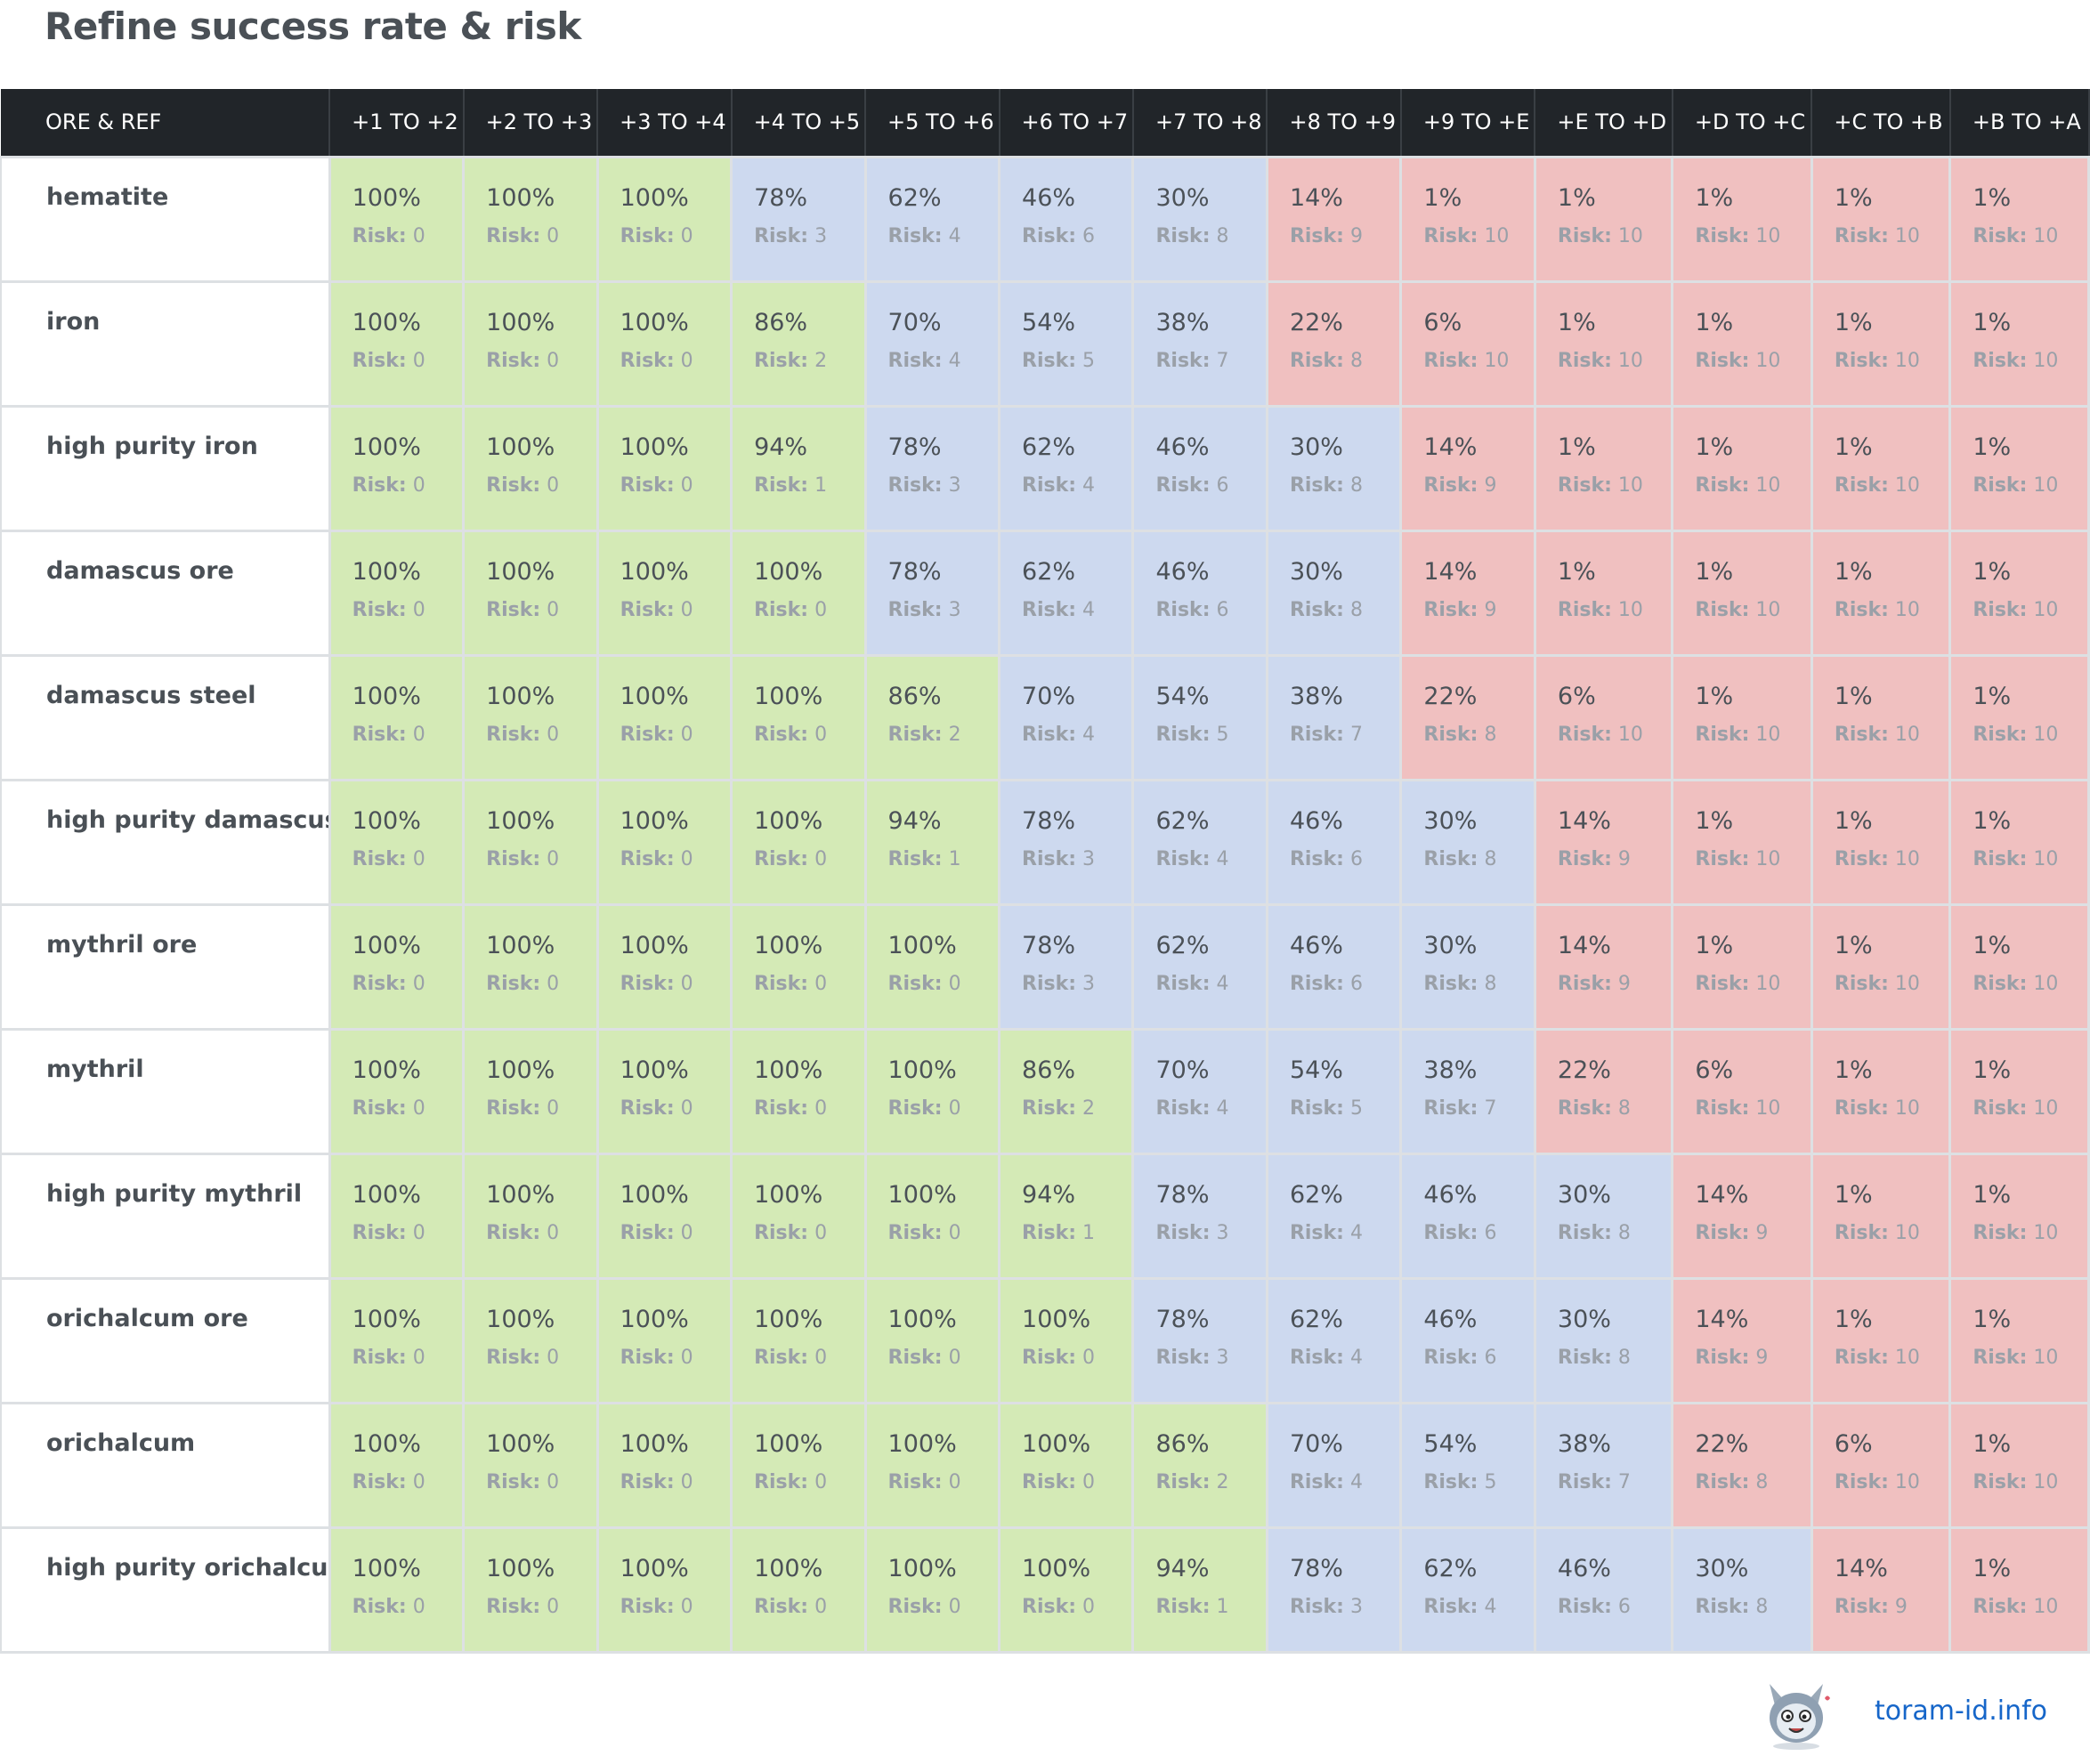 The width and height of the screenshot is (2090, 1764). Describe the element at coordinates (1742, 123) in the screenshot. I see `column-header: +D TO +C` at that location.